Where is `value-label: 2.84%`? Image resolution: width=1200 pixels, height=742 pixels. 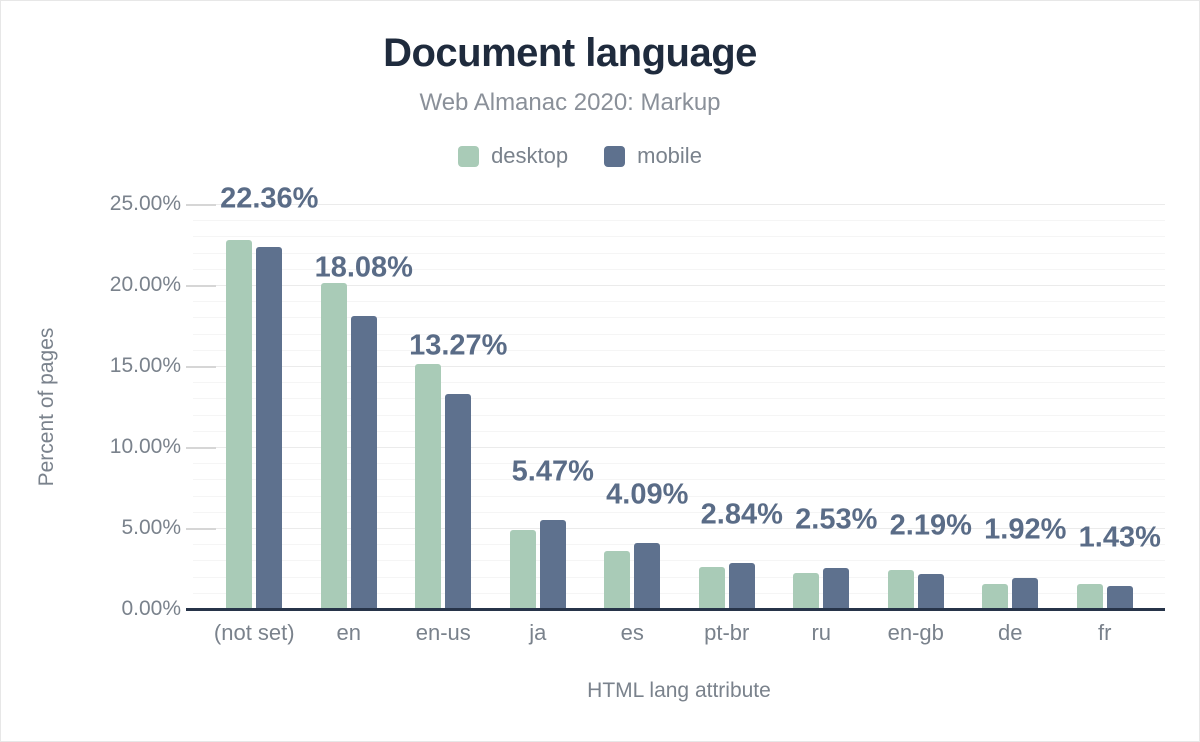 value-label: 2.84% is located at coordinates (741, 514).